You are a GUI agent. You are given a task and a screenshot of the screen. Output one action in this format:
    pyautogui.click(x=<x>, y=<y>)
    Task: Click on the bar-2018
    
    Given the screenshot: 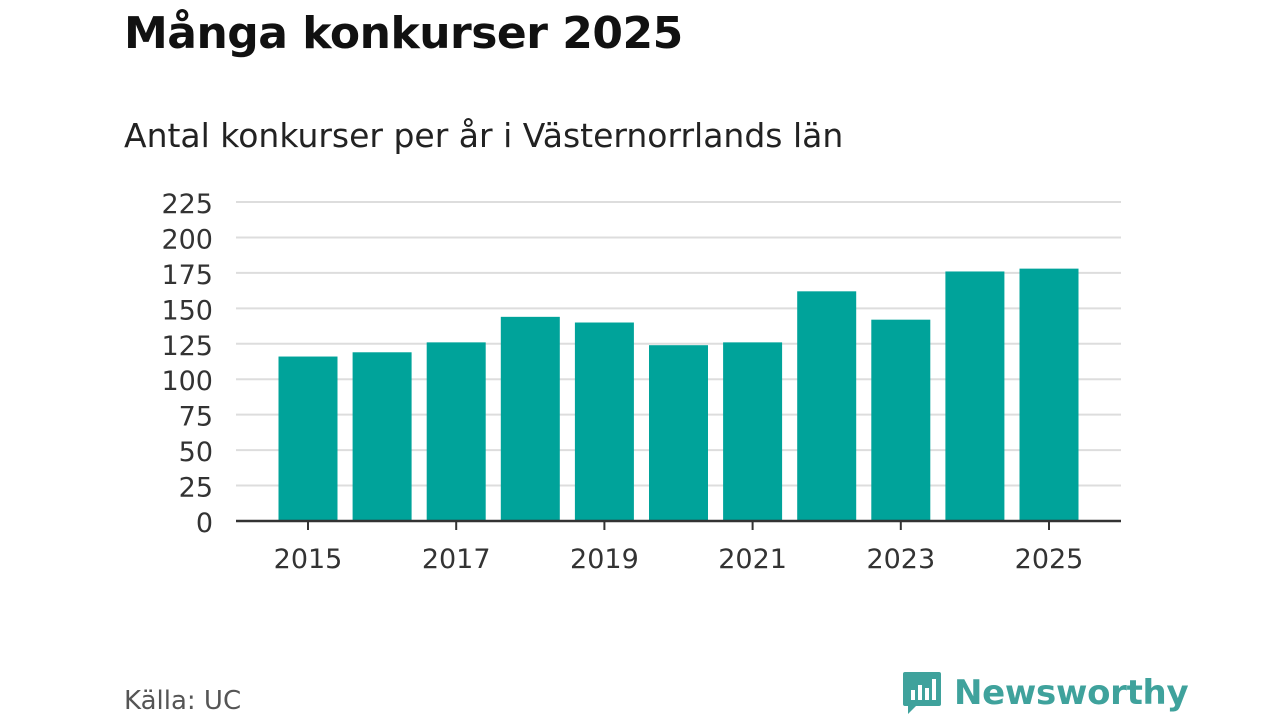 What is the action you would take?
    pyautogui.click(x=530, y=418)
    